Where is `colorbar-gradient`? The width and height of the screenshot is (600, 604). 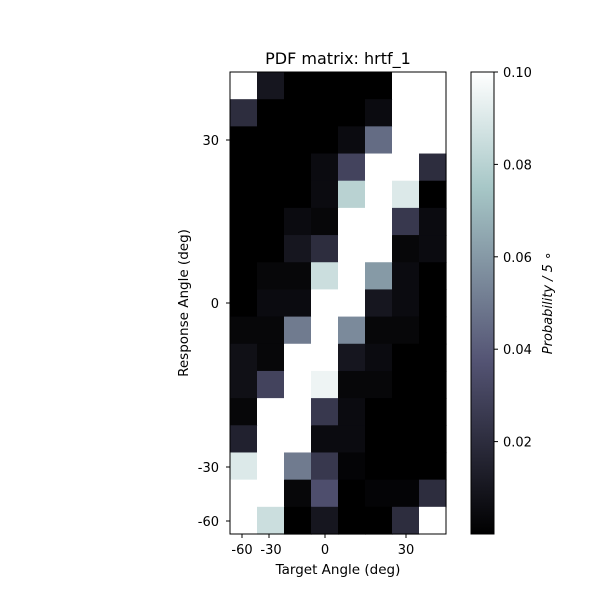 colorbar-gradient is located at coordinates (482, 303).